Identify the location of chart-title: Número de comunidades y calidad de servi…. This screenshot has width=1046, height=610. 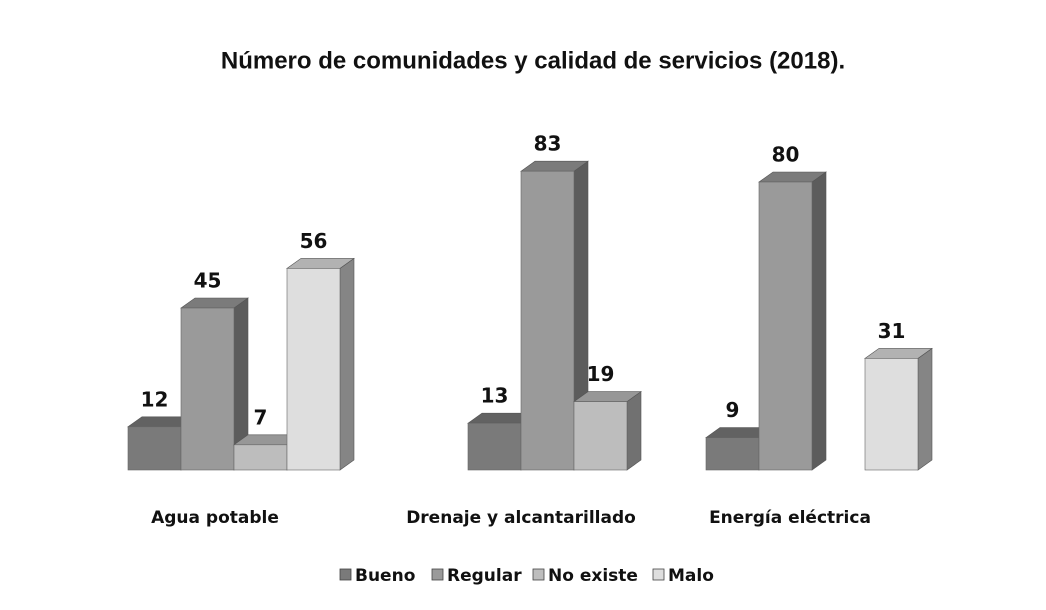
(533, 60).